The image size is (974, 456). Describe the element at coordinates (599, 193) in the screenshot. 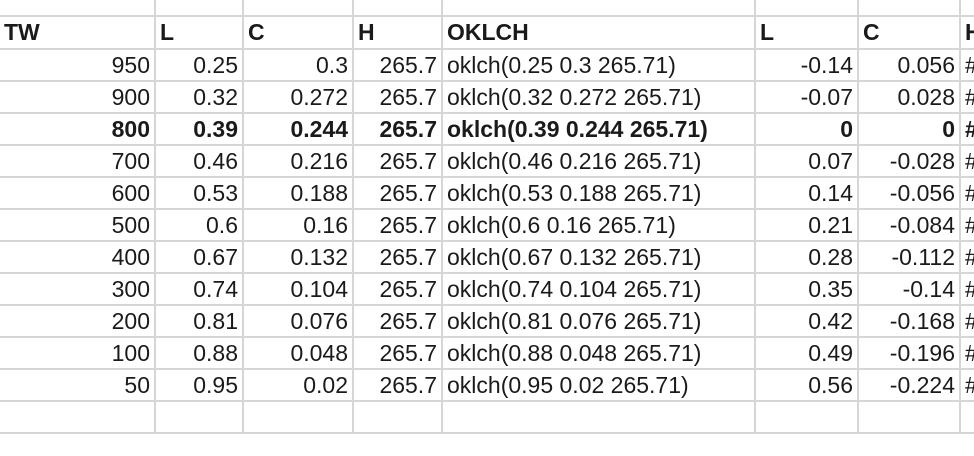

I see `cell-oklch: oklch(0.53 0.188 265.71)` at that location.